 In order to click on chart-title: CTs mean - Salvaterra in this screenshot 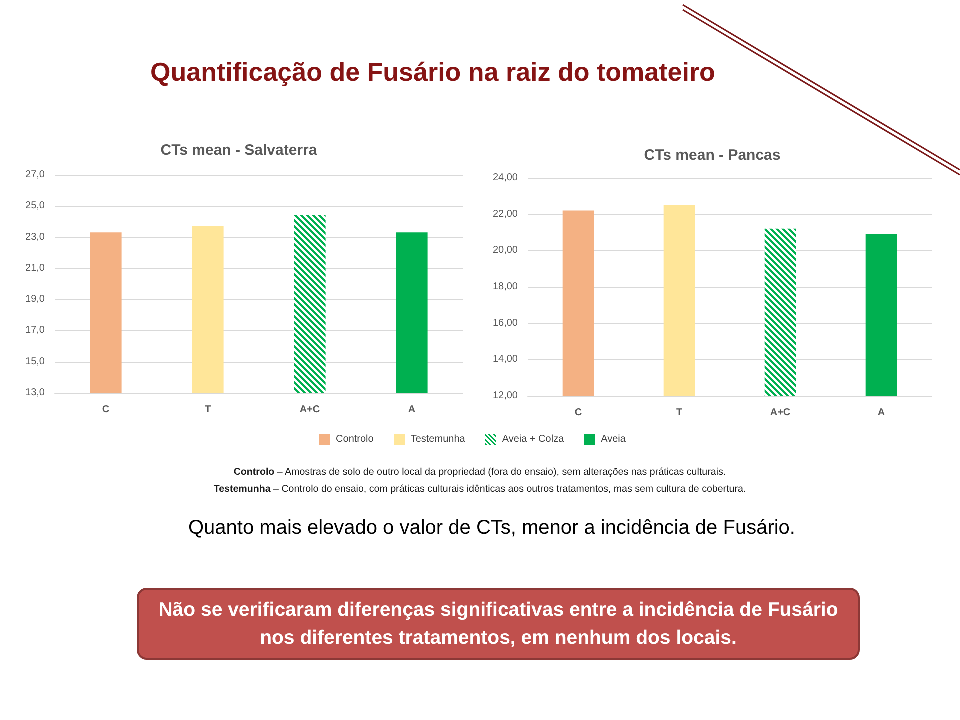, I will do `click(239, 150)`.